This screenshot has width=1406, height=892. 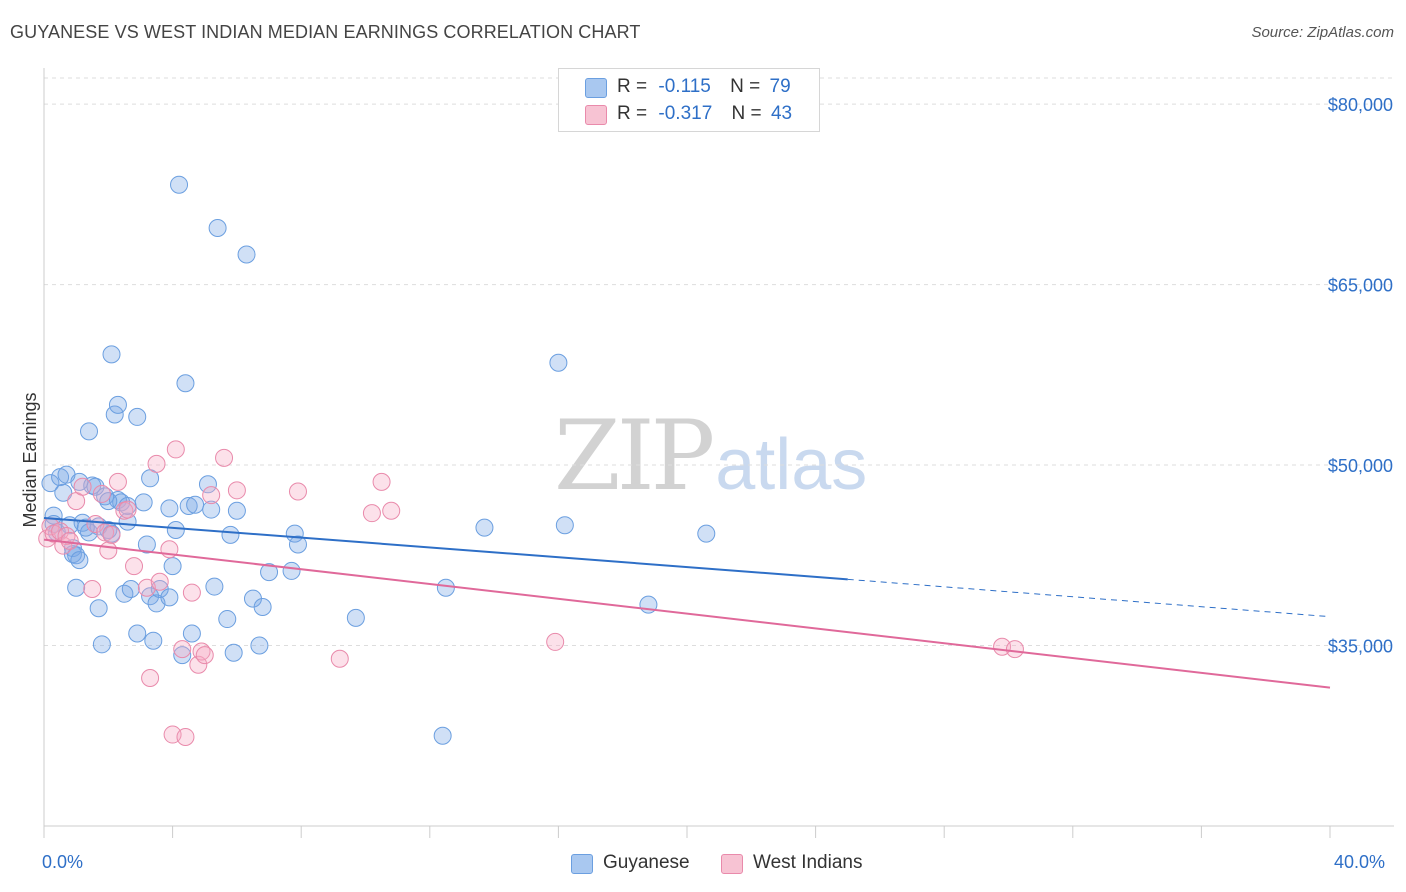 What do you see at coordinates (1322, 32) in the screenshot?
I see `source-credit: Source: ZipAtlas.com` at bounding box center [1322, 32].